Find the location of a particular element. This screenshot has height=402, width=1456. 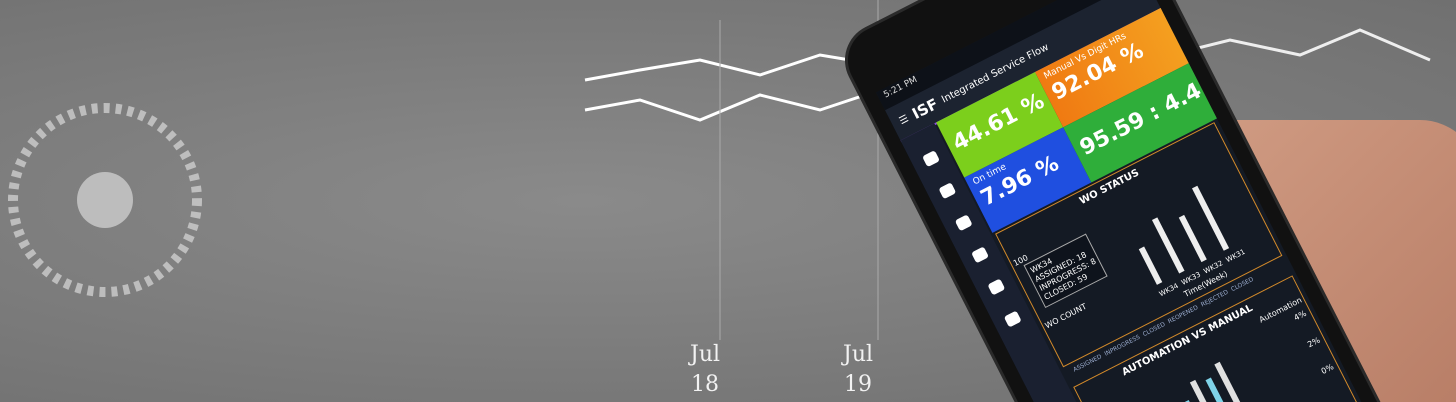

logo: ISF is located at coordinates (925, 108).